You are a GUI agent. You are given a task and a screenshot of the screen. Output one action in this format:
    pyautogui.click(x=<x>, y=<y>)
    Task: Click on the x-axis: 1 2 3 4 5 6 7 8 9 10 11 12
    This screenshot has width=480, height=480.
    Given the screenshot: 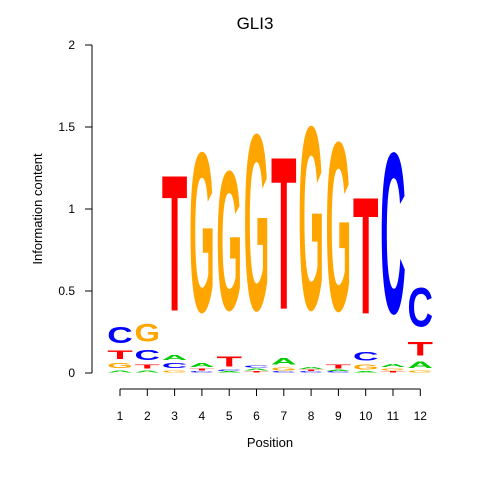 What is the action you would take?
    pyautogui.click(x=272, y=405)
    